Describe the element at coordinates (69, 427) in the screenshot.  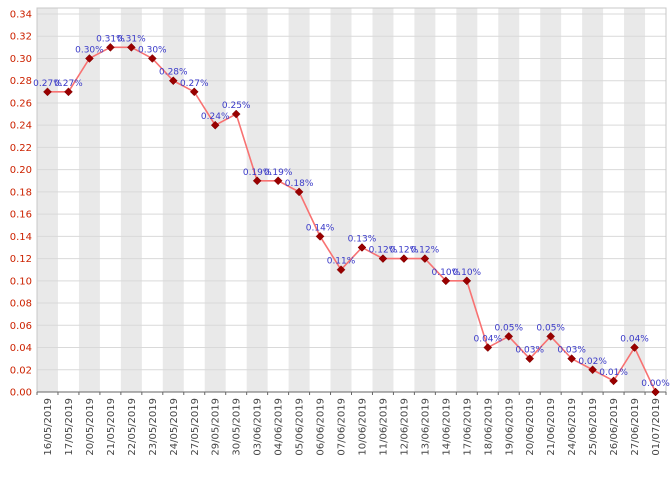
I see `x-tick-label: 17/05/2019` at that location.